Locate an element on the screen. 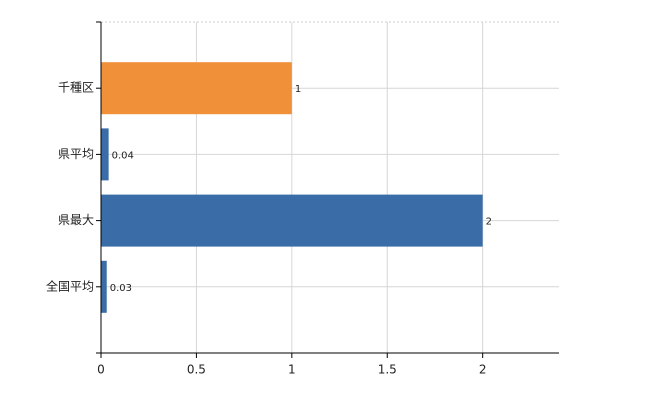 The image size is (650, 400). x-tick-label: 0.5 is located at coordinates (196, 370).